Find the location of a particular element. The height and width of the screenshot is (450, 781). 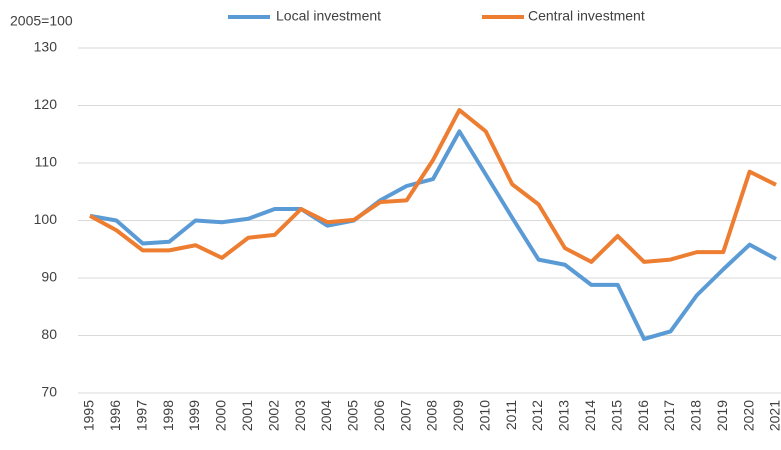

x-tick-label: 2018 is located at coordinates (696, 415).